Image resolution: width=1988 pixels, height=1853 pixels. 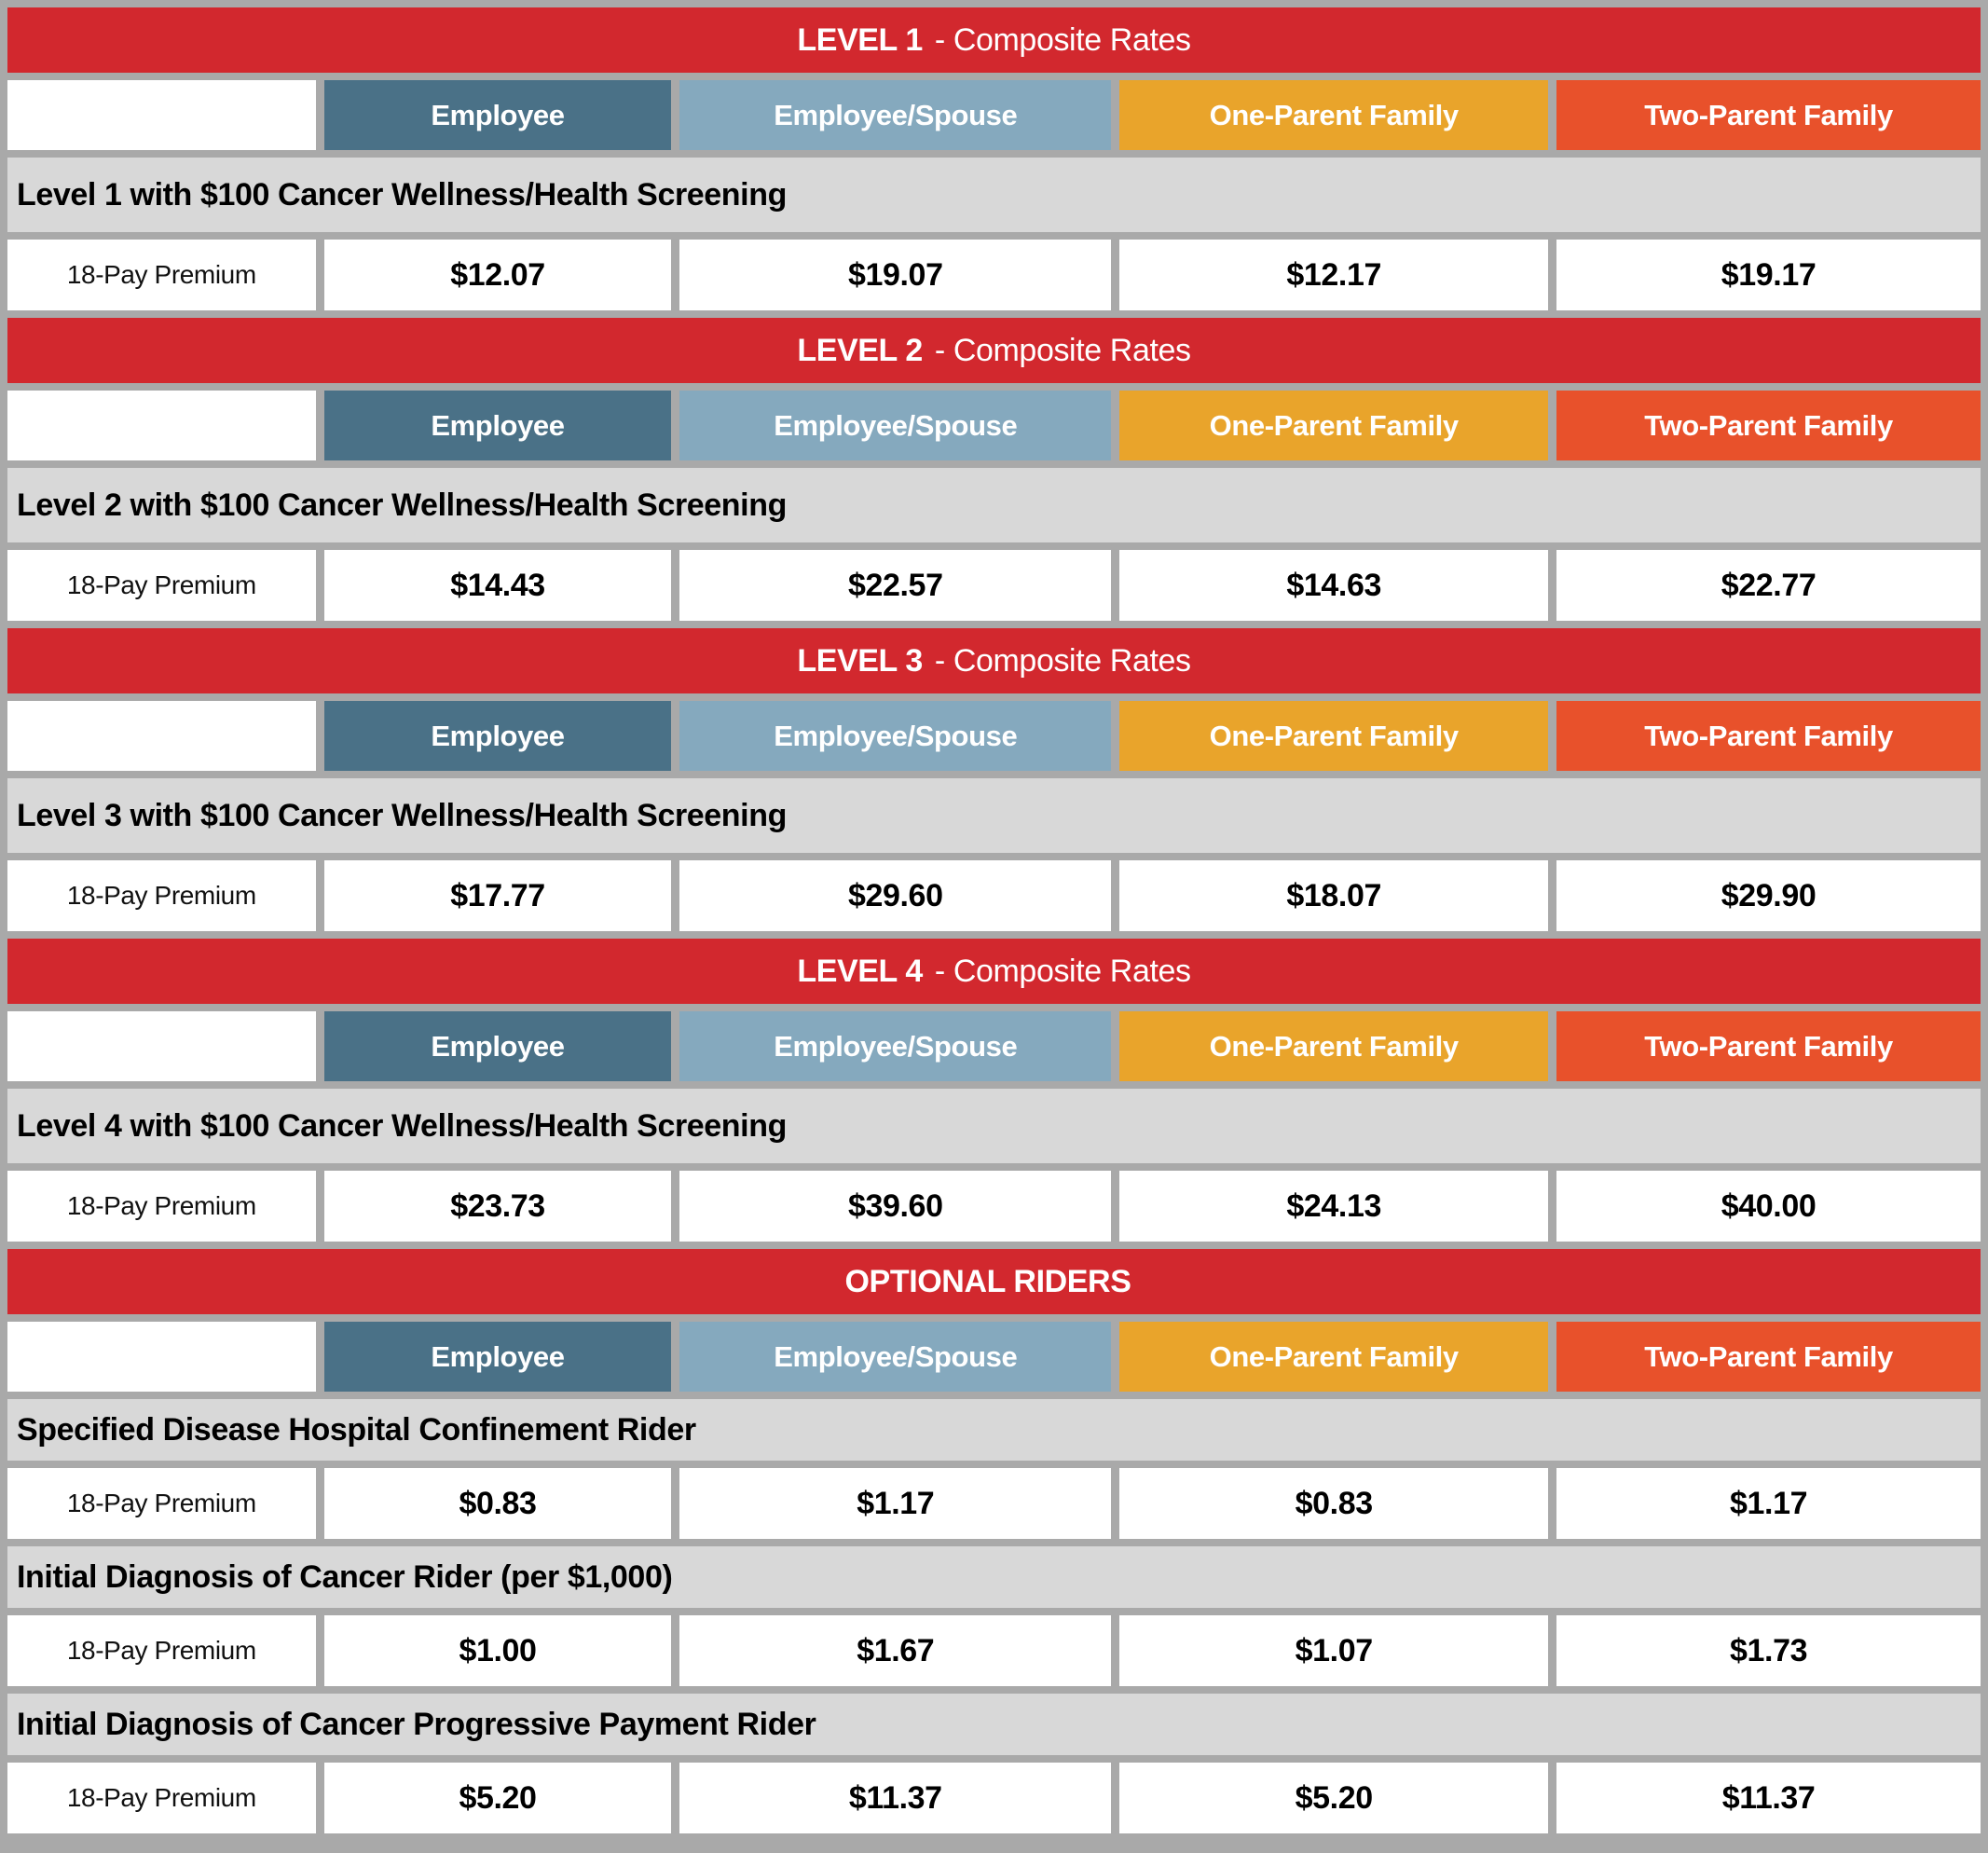 I want to click on premium-value-cell: $19.07, so click(x=895, y=275).